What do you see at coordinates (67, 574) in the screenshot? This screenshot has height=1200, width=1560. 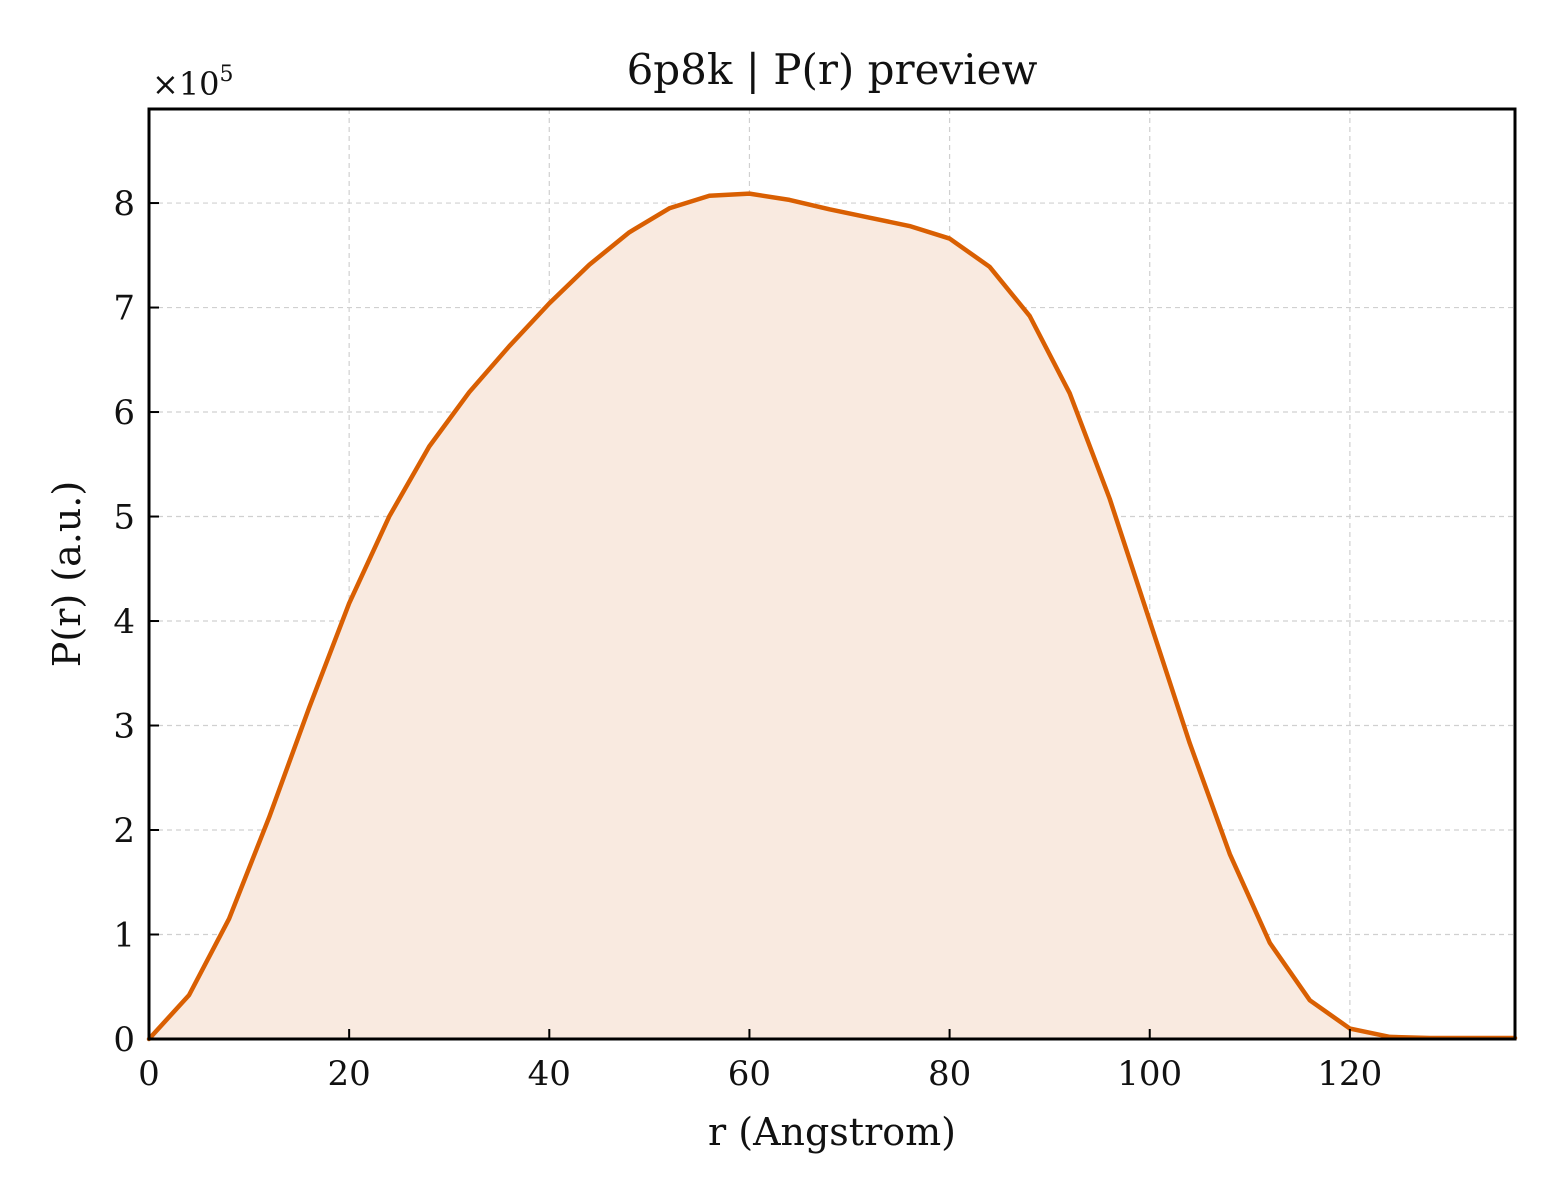 I see `y-axis-title: P(r) (a.u.)` at bounding box center [67, 574].